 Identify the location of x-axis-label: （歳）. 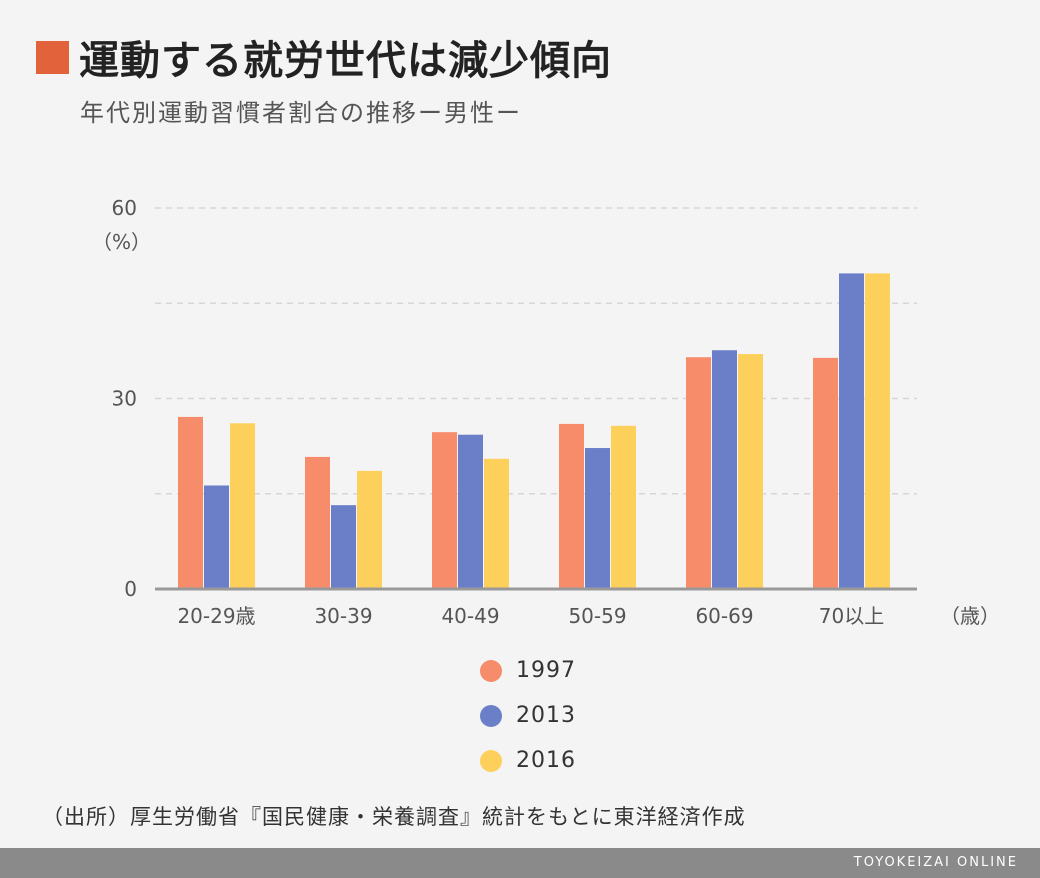
(970, 616).